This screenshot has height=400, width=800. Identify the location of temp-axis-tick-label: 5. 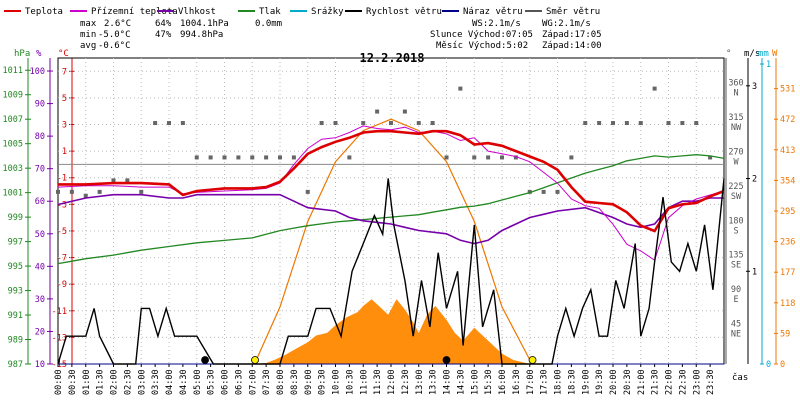
(64, 99).